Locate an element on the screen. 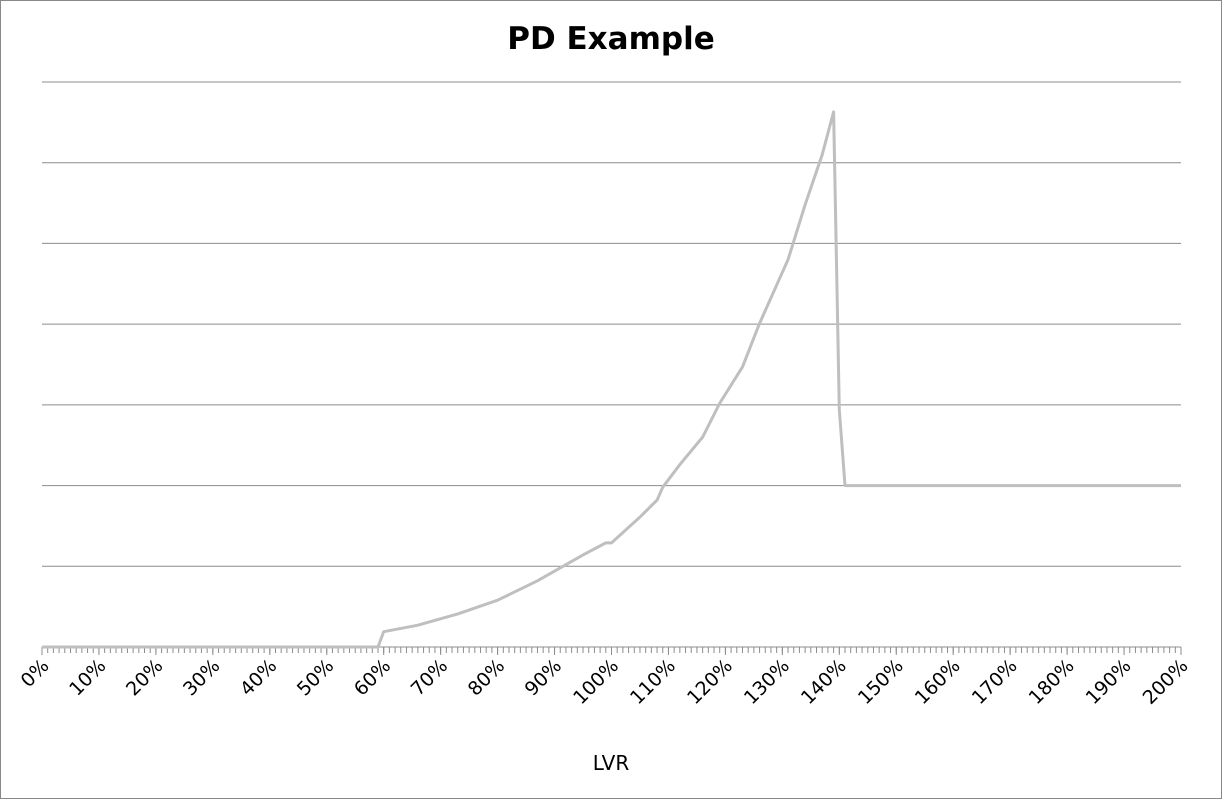 The image size is (1222, 799). chart-title: PD Example is located at coordinates (610, 39).